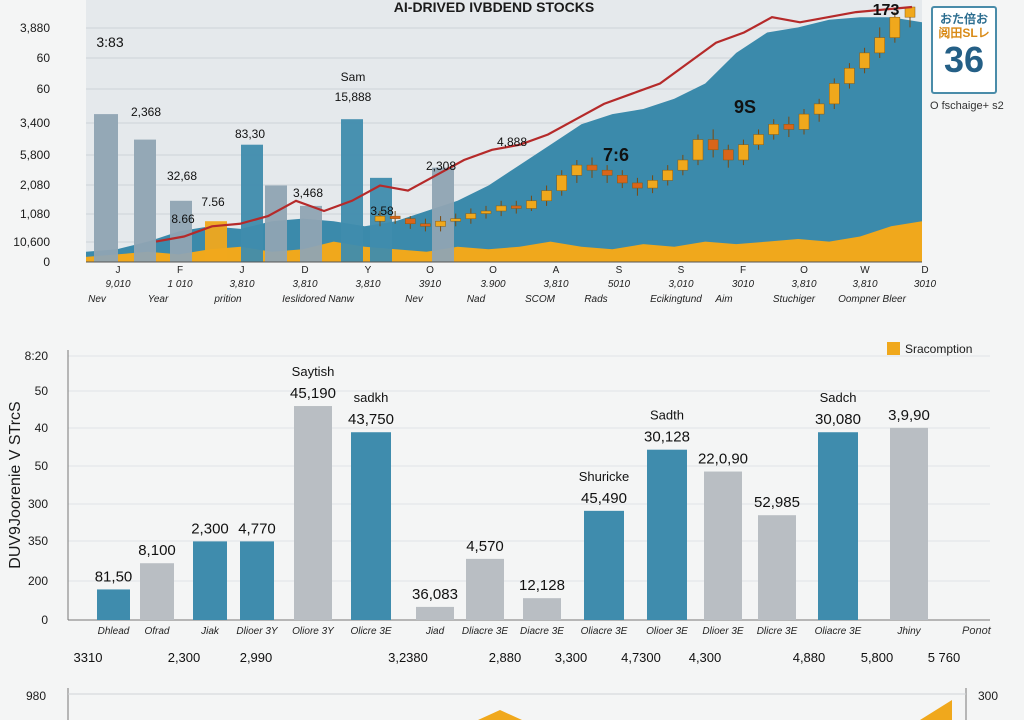 This screenshot has width=1024, height=720. I want to click on top-annotation: 3.58, so click(382, 211).